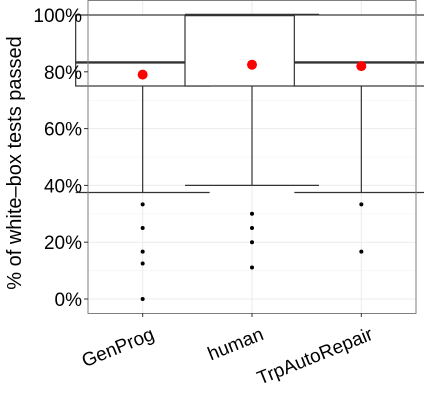 This screenshot has width=424, height=400. I want to click on y-tick-label: 100%, so click(57, 16).